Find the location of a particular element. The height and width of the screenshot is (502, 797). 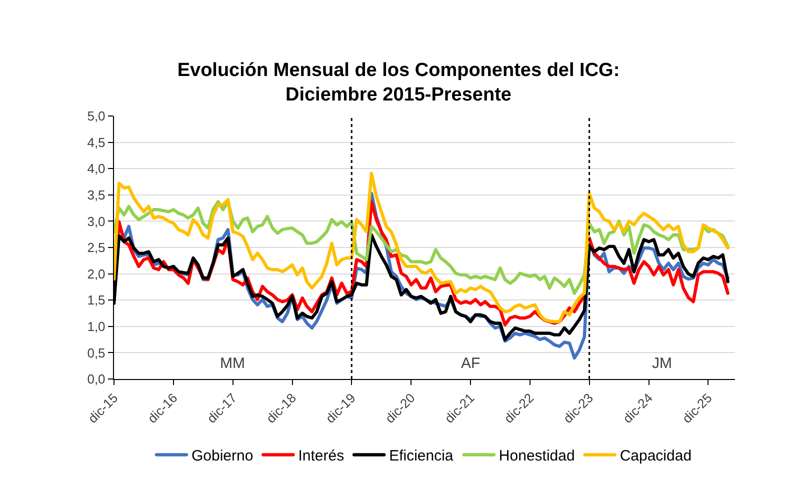

y-tick-label: 1,5 is located at coordinates (96, 300).